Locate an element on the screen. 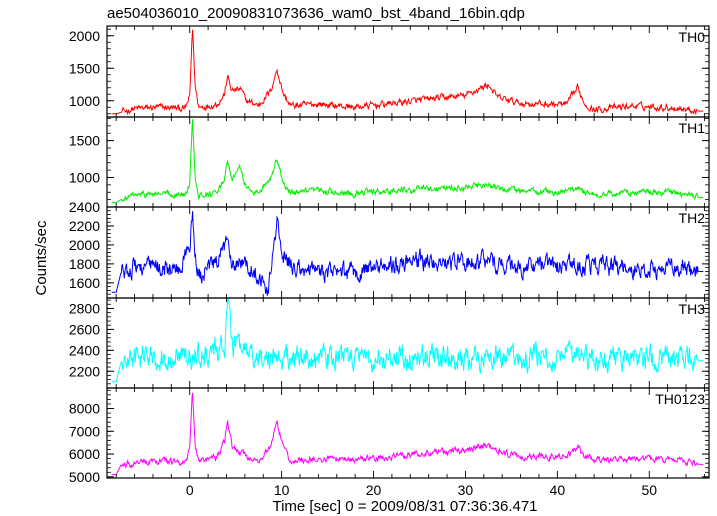 This screenshot has width=717, height=516. y-tick-label: 2800 is located at coordinates (84, 308).